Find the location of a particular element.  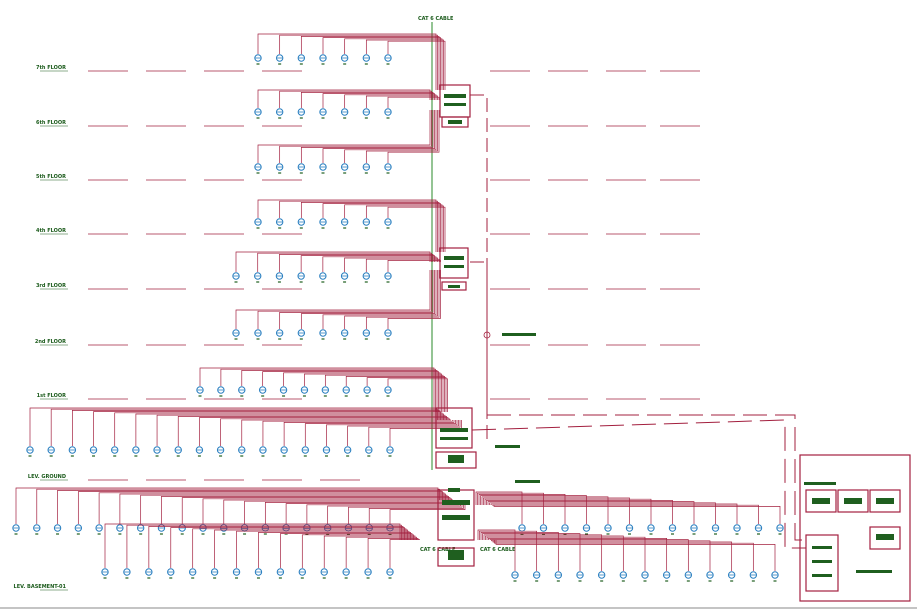

floor-label: 4th FLOOR is located at coordinates (51, 231).